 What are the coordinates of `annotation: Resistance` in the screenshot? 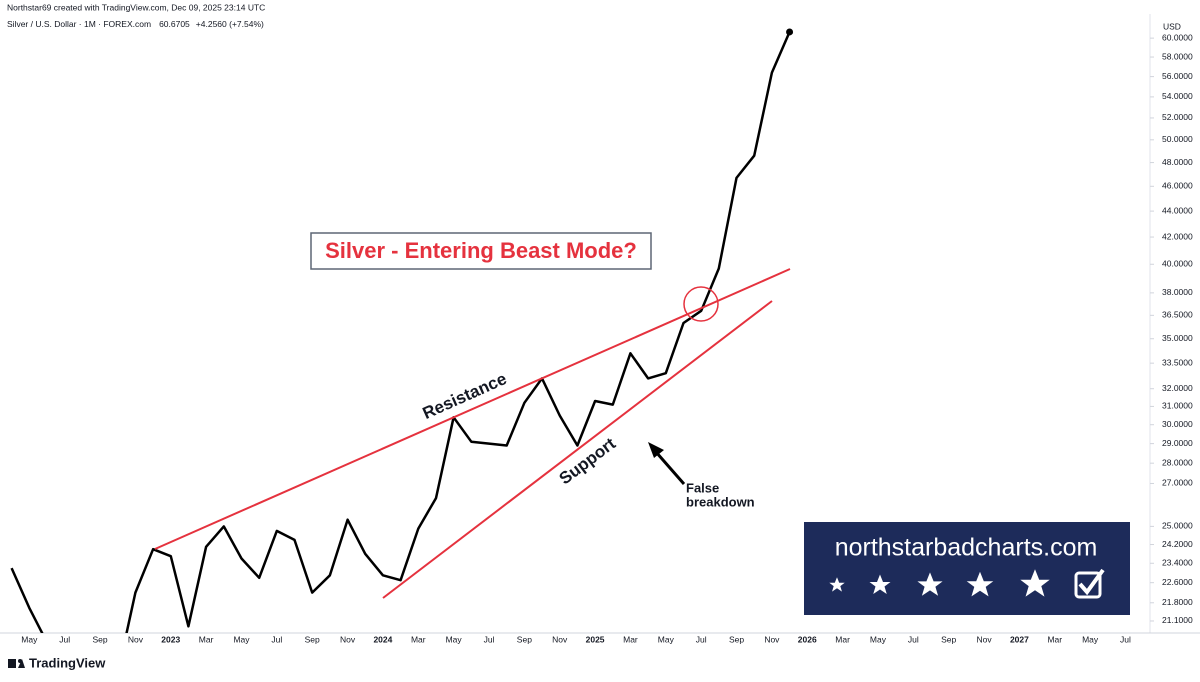 It's located at (465, 396).